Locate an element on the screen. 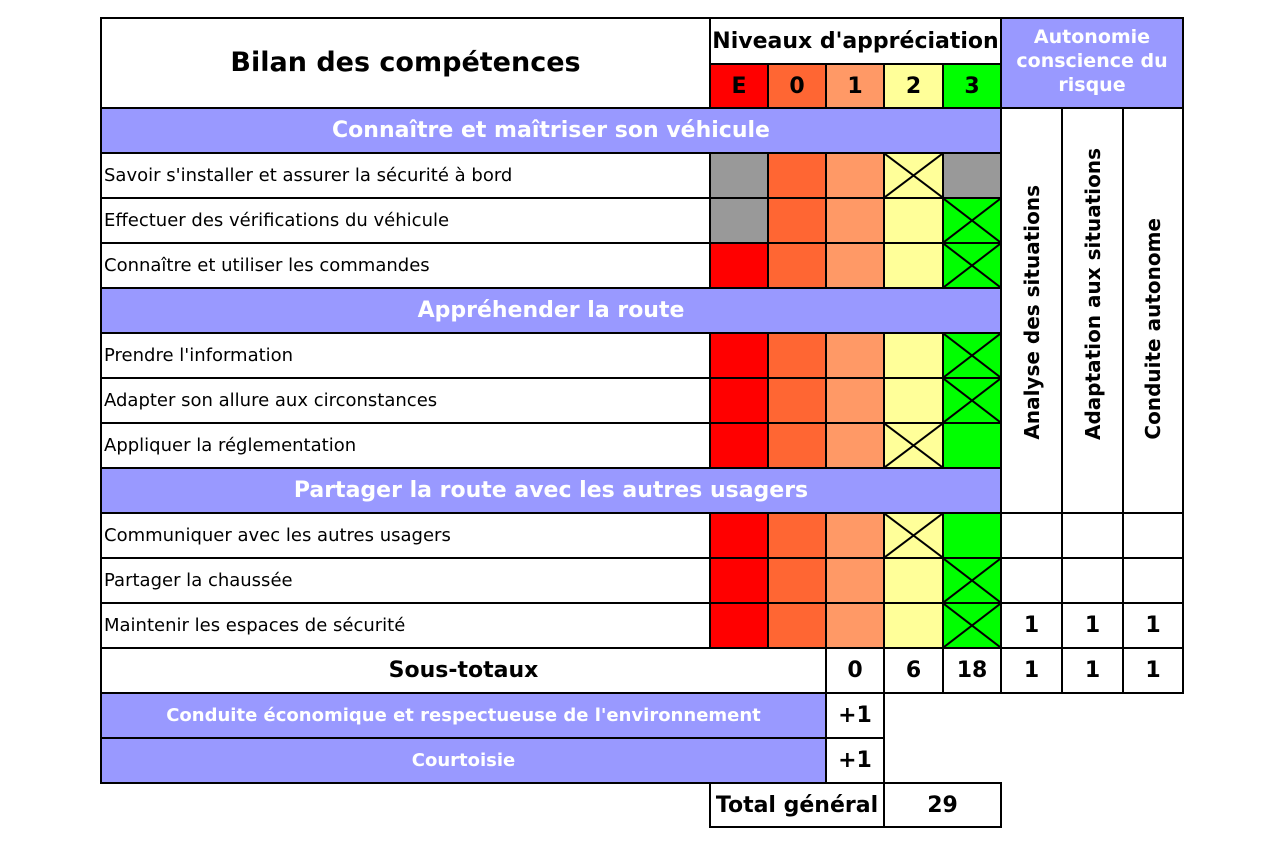 The height and width of the screenshot is (841, 1280). competence-row-label: Connaître et utiliser les commandes is located at coordinates (405, 265).